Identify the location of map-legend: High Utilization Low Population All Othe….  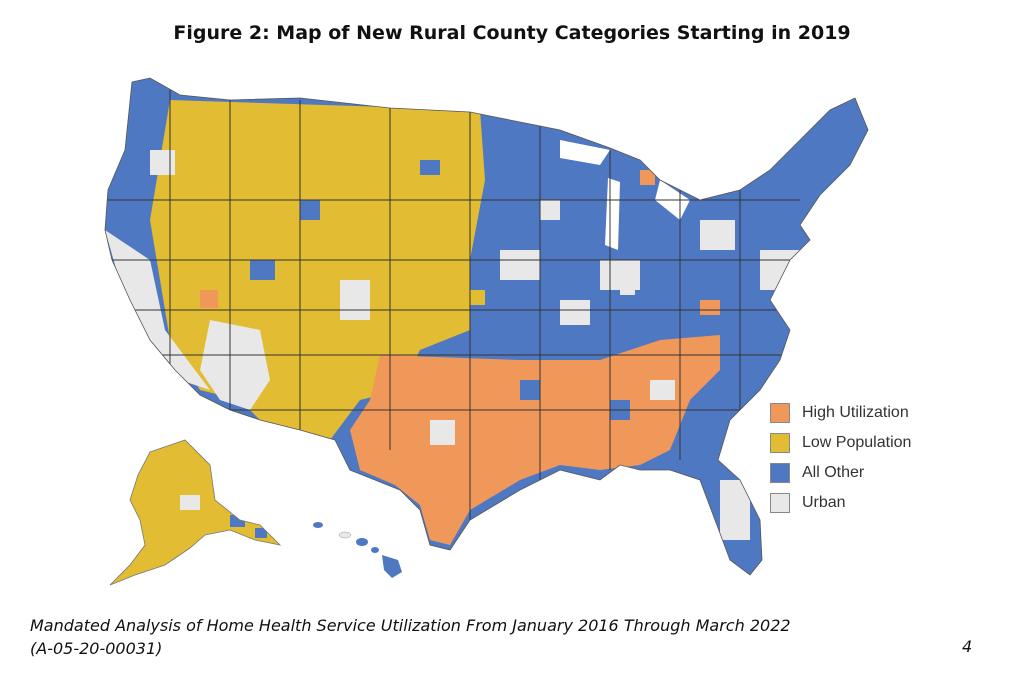
(840, 458).